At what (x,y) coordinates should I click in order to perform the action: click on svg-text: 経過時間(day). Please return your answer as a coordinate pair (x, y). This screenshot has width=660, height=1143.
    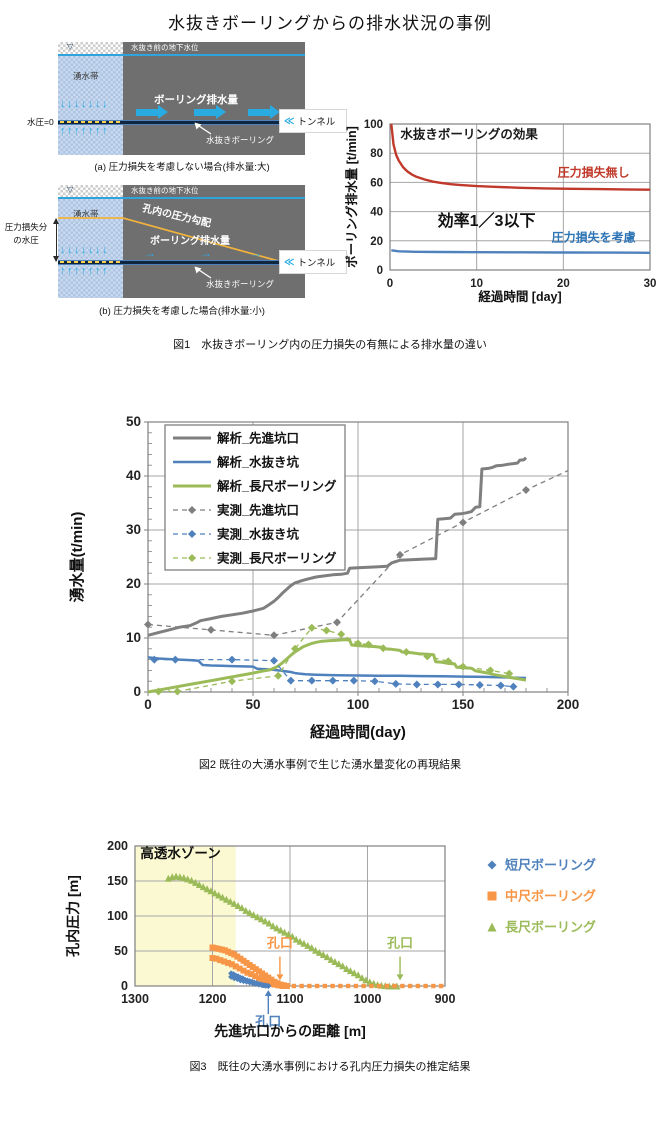
    Looking at the image, I should click on (358, 732).